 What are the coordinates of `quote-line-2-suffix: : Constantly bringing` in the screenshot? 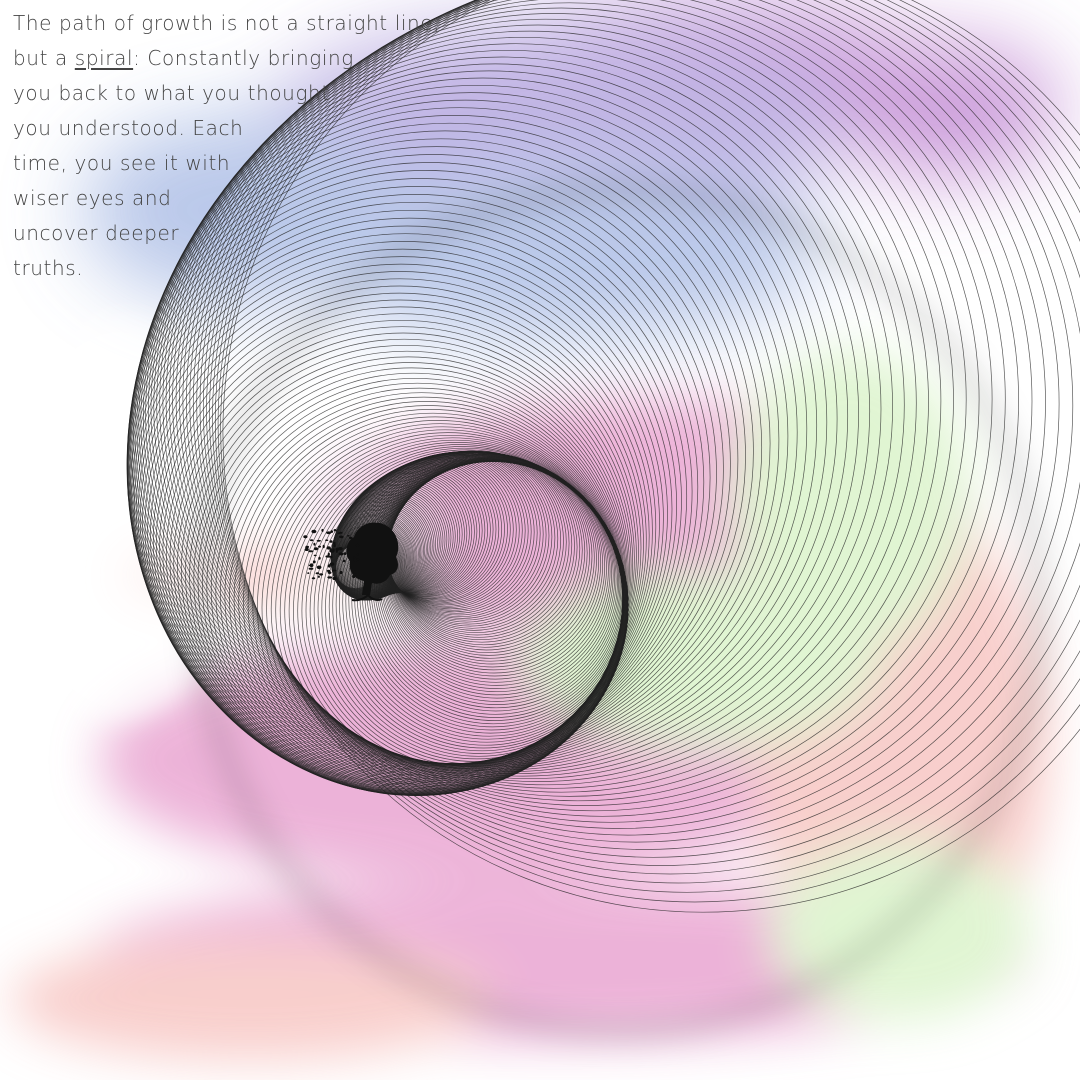 It's located at (243, 58).